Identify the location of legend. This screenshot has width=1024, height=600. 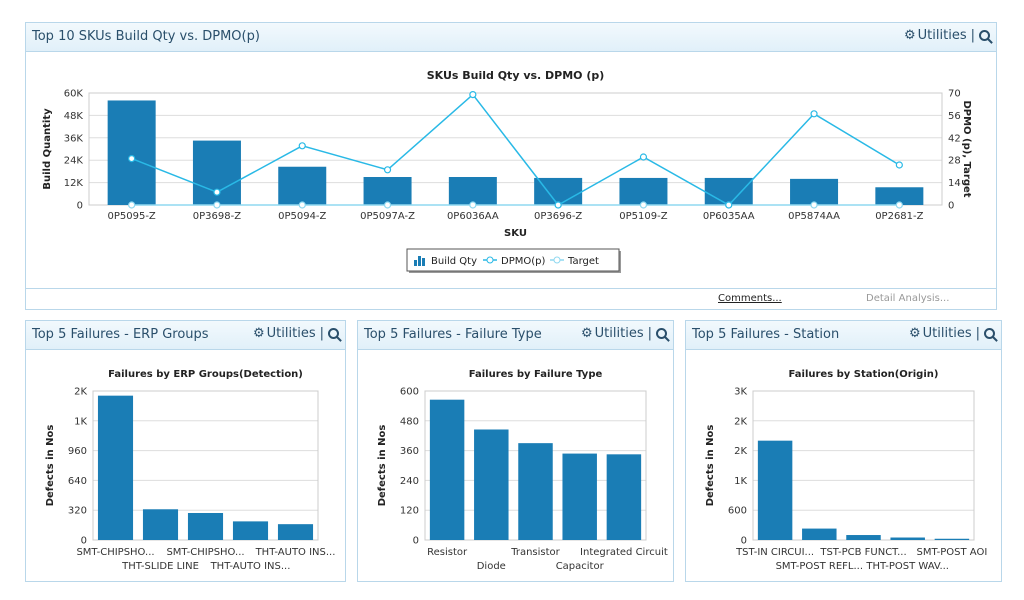
(513, 260).